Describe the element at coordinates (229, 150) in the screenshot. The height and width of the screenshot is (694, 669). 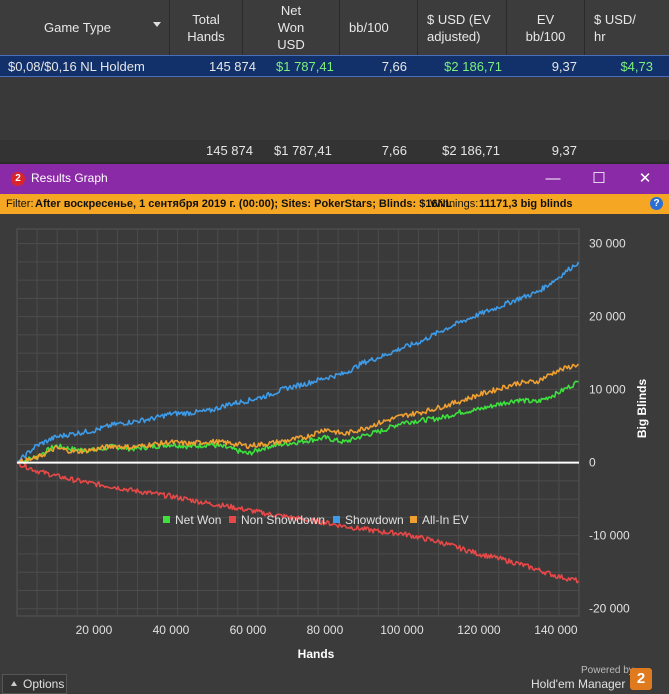
I see `total-hands: 145 874` at that location.